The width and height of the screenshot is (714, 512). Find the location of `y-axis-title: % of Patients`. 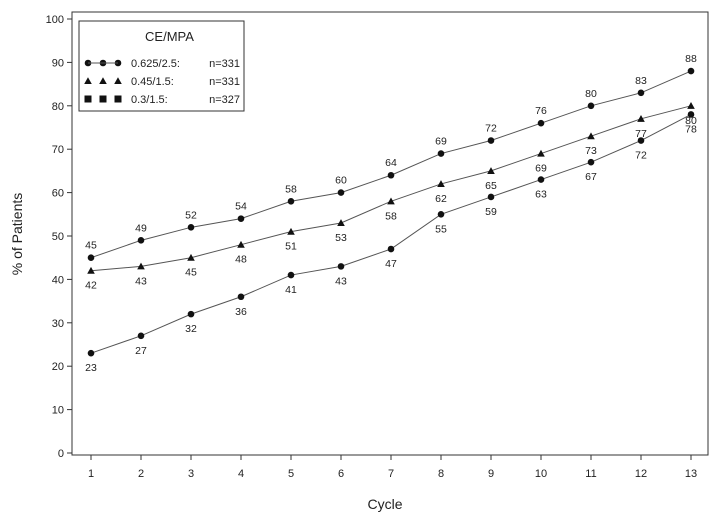

y-axis-title: % of Patients is located at coordinates (17, 234).